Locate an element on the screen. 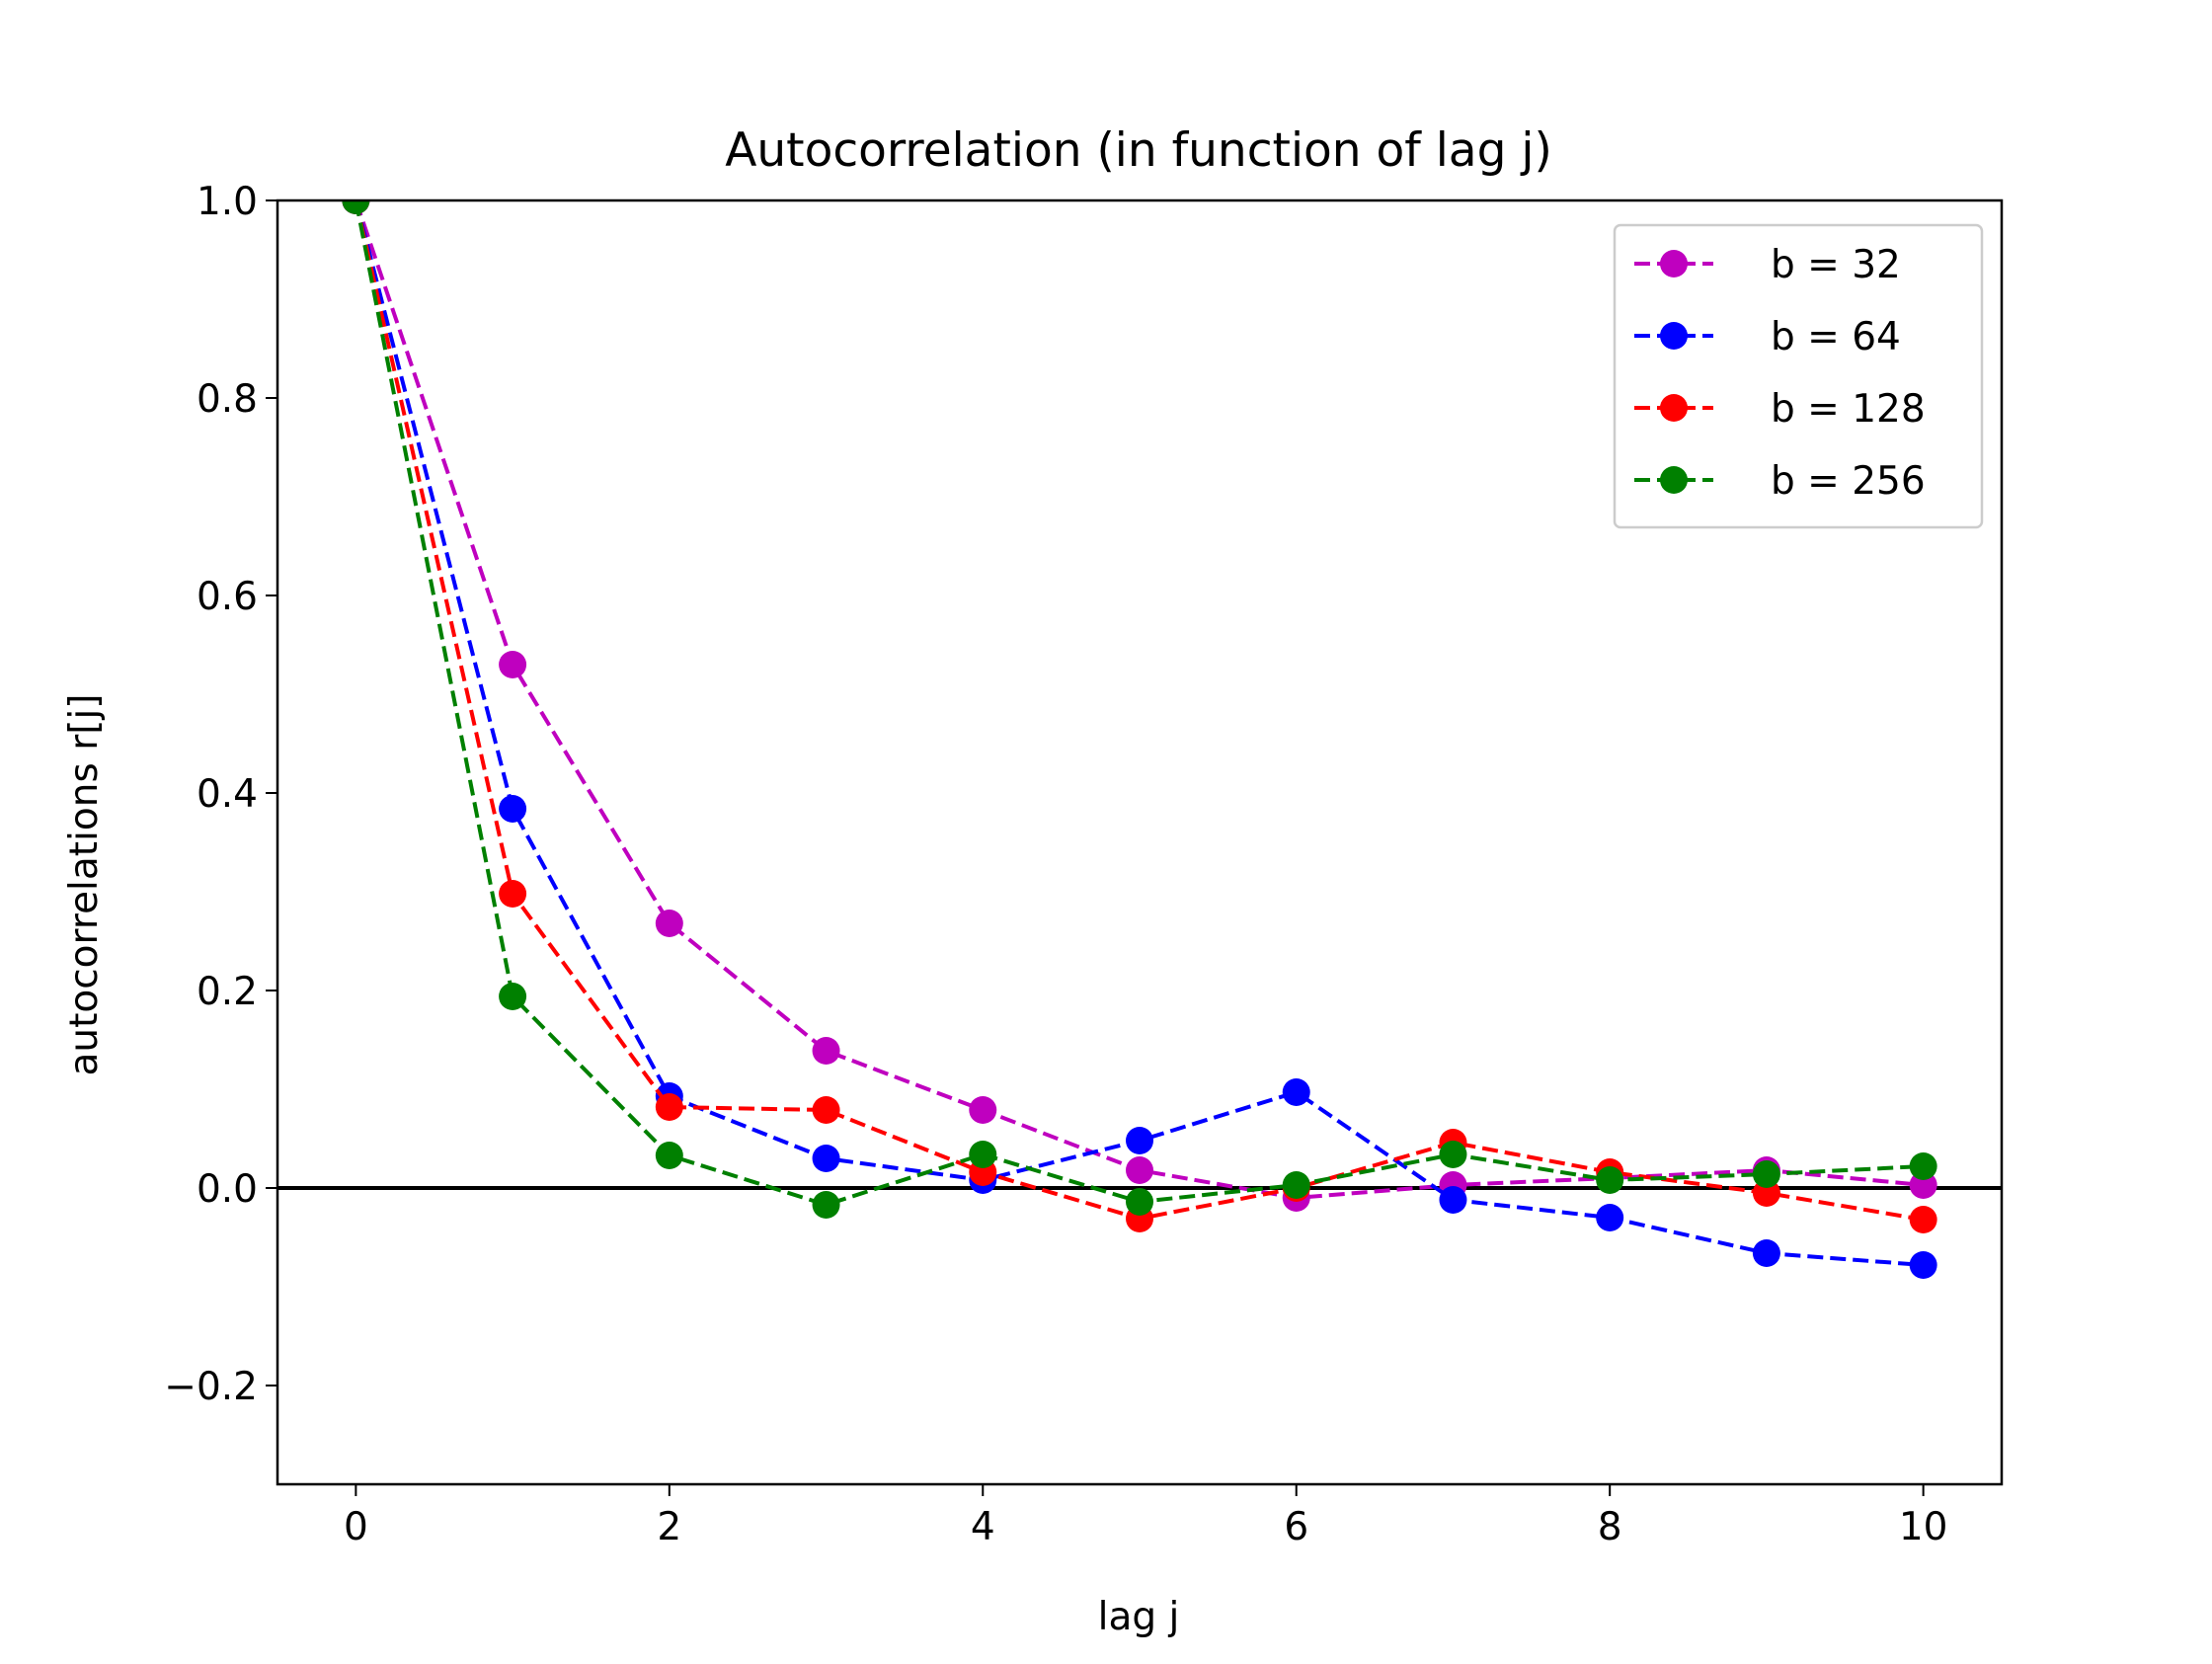  legend-label: b = 64 is located at coordinates (1836, 337).